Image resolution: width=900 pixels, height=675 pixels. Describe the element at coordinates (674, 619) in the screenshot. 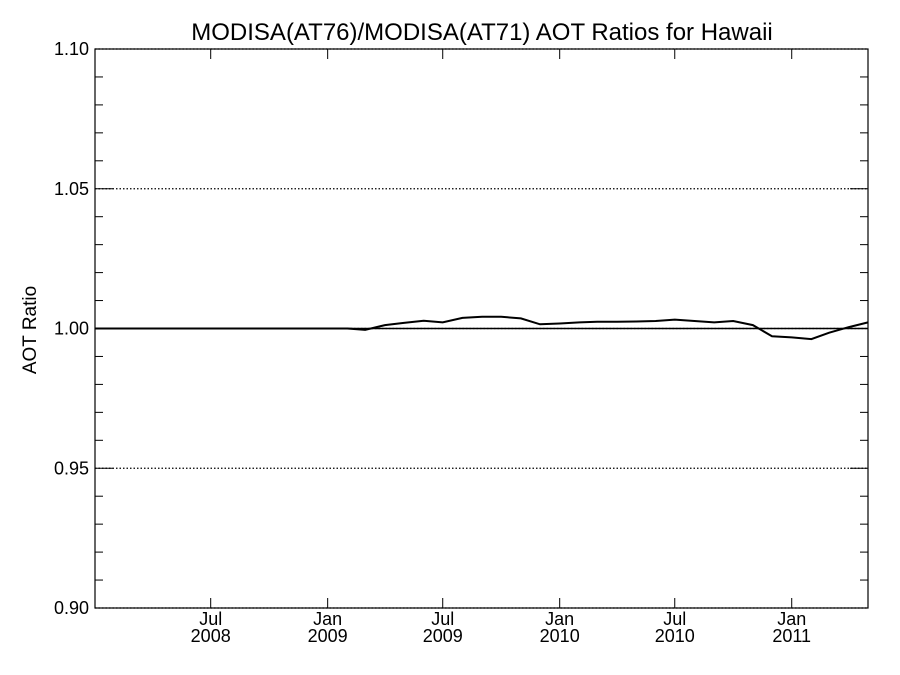

I see `x-tick-month-4: Jul` at that location.